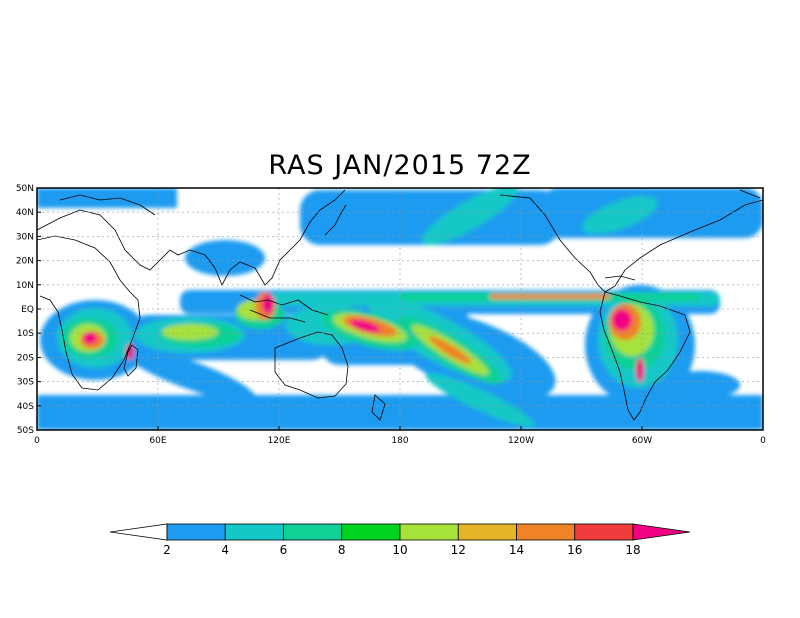 The height and width of the screenshot is (618, 800). Describe the element at coordinates (399, 550) in the screenshot. I see `colorbar-label: 10` at that location.